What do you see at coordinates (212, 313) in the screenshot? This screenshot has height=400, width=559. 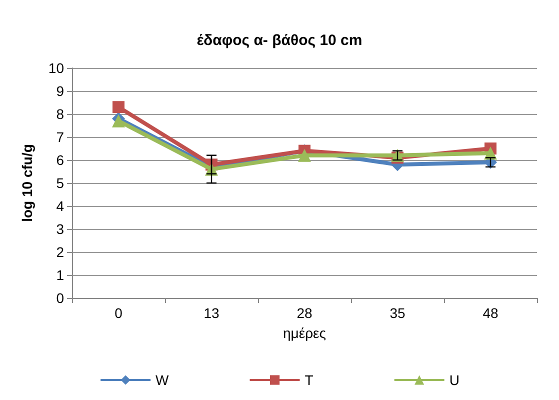 I see `x-tick-label: 13` at bounding box center [212, 313].